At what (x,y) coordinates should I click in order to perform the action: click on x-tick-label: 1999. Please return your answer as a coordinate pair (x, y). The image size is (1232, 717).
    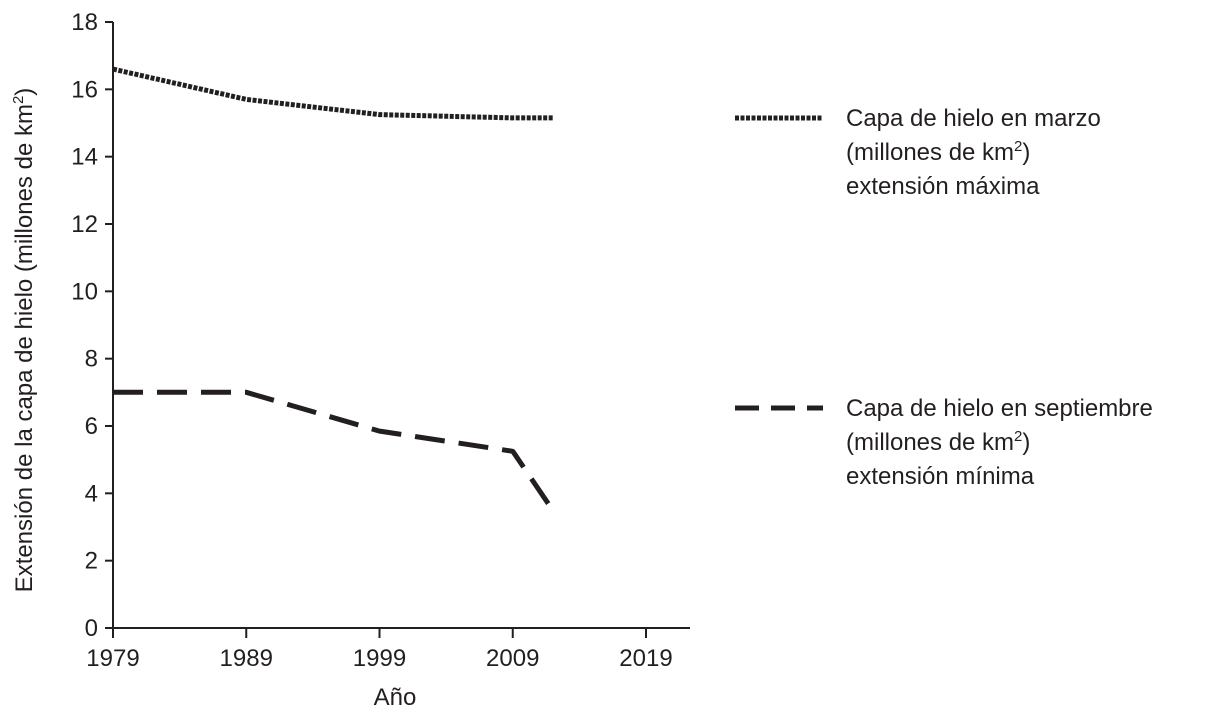
    Looking at the image, I should click on (379, 658).